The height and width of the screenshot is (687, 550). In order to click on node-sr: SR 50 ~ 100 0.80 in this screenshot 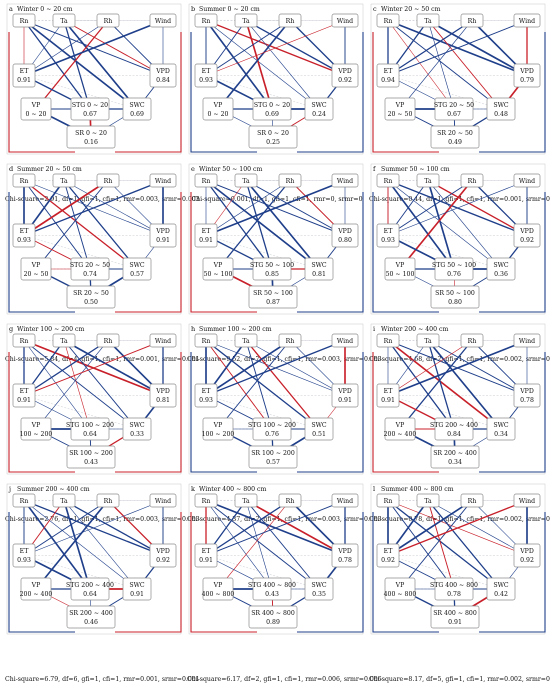, I will do `click(455, 297)`.